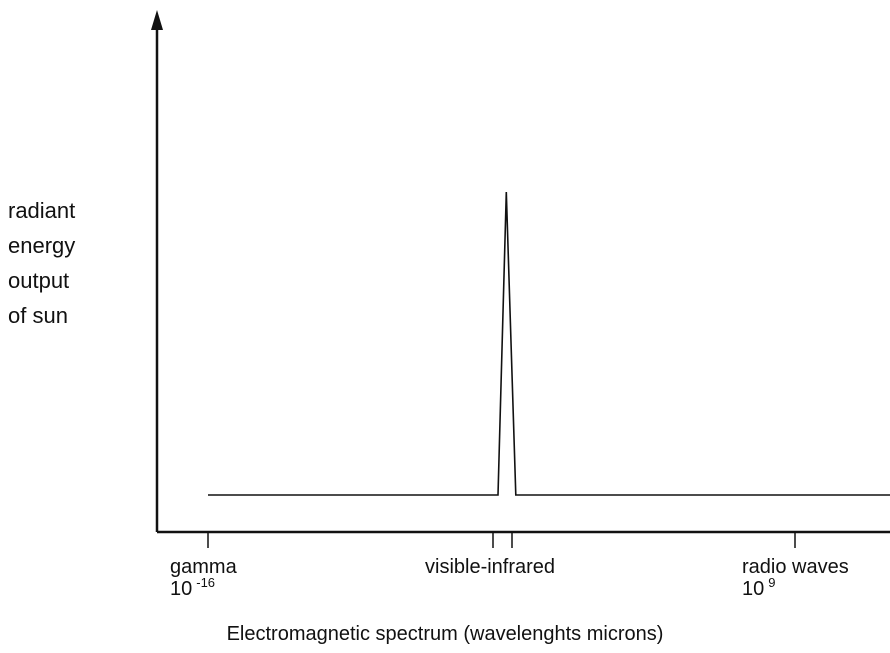 Image resolution: width=890 pixels, height=653 pixels. What do you see at coordinates (42, 245) in the screenshot?
I see `y-label-line-2: energy` at bounding box center [42, 245].